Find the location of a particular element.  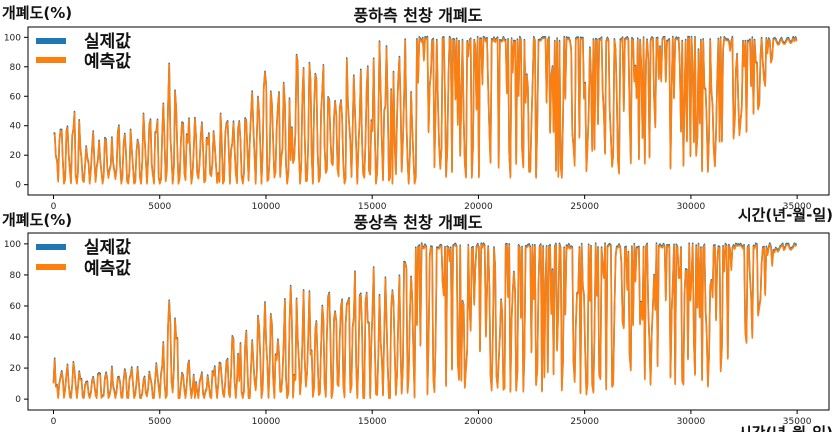

chart-title: 풍하측 천창 개폐도 is located at coordinates (418, 15).